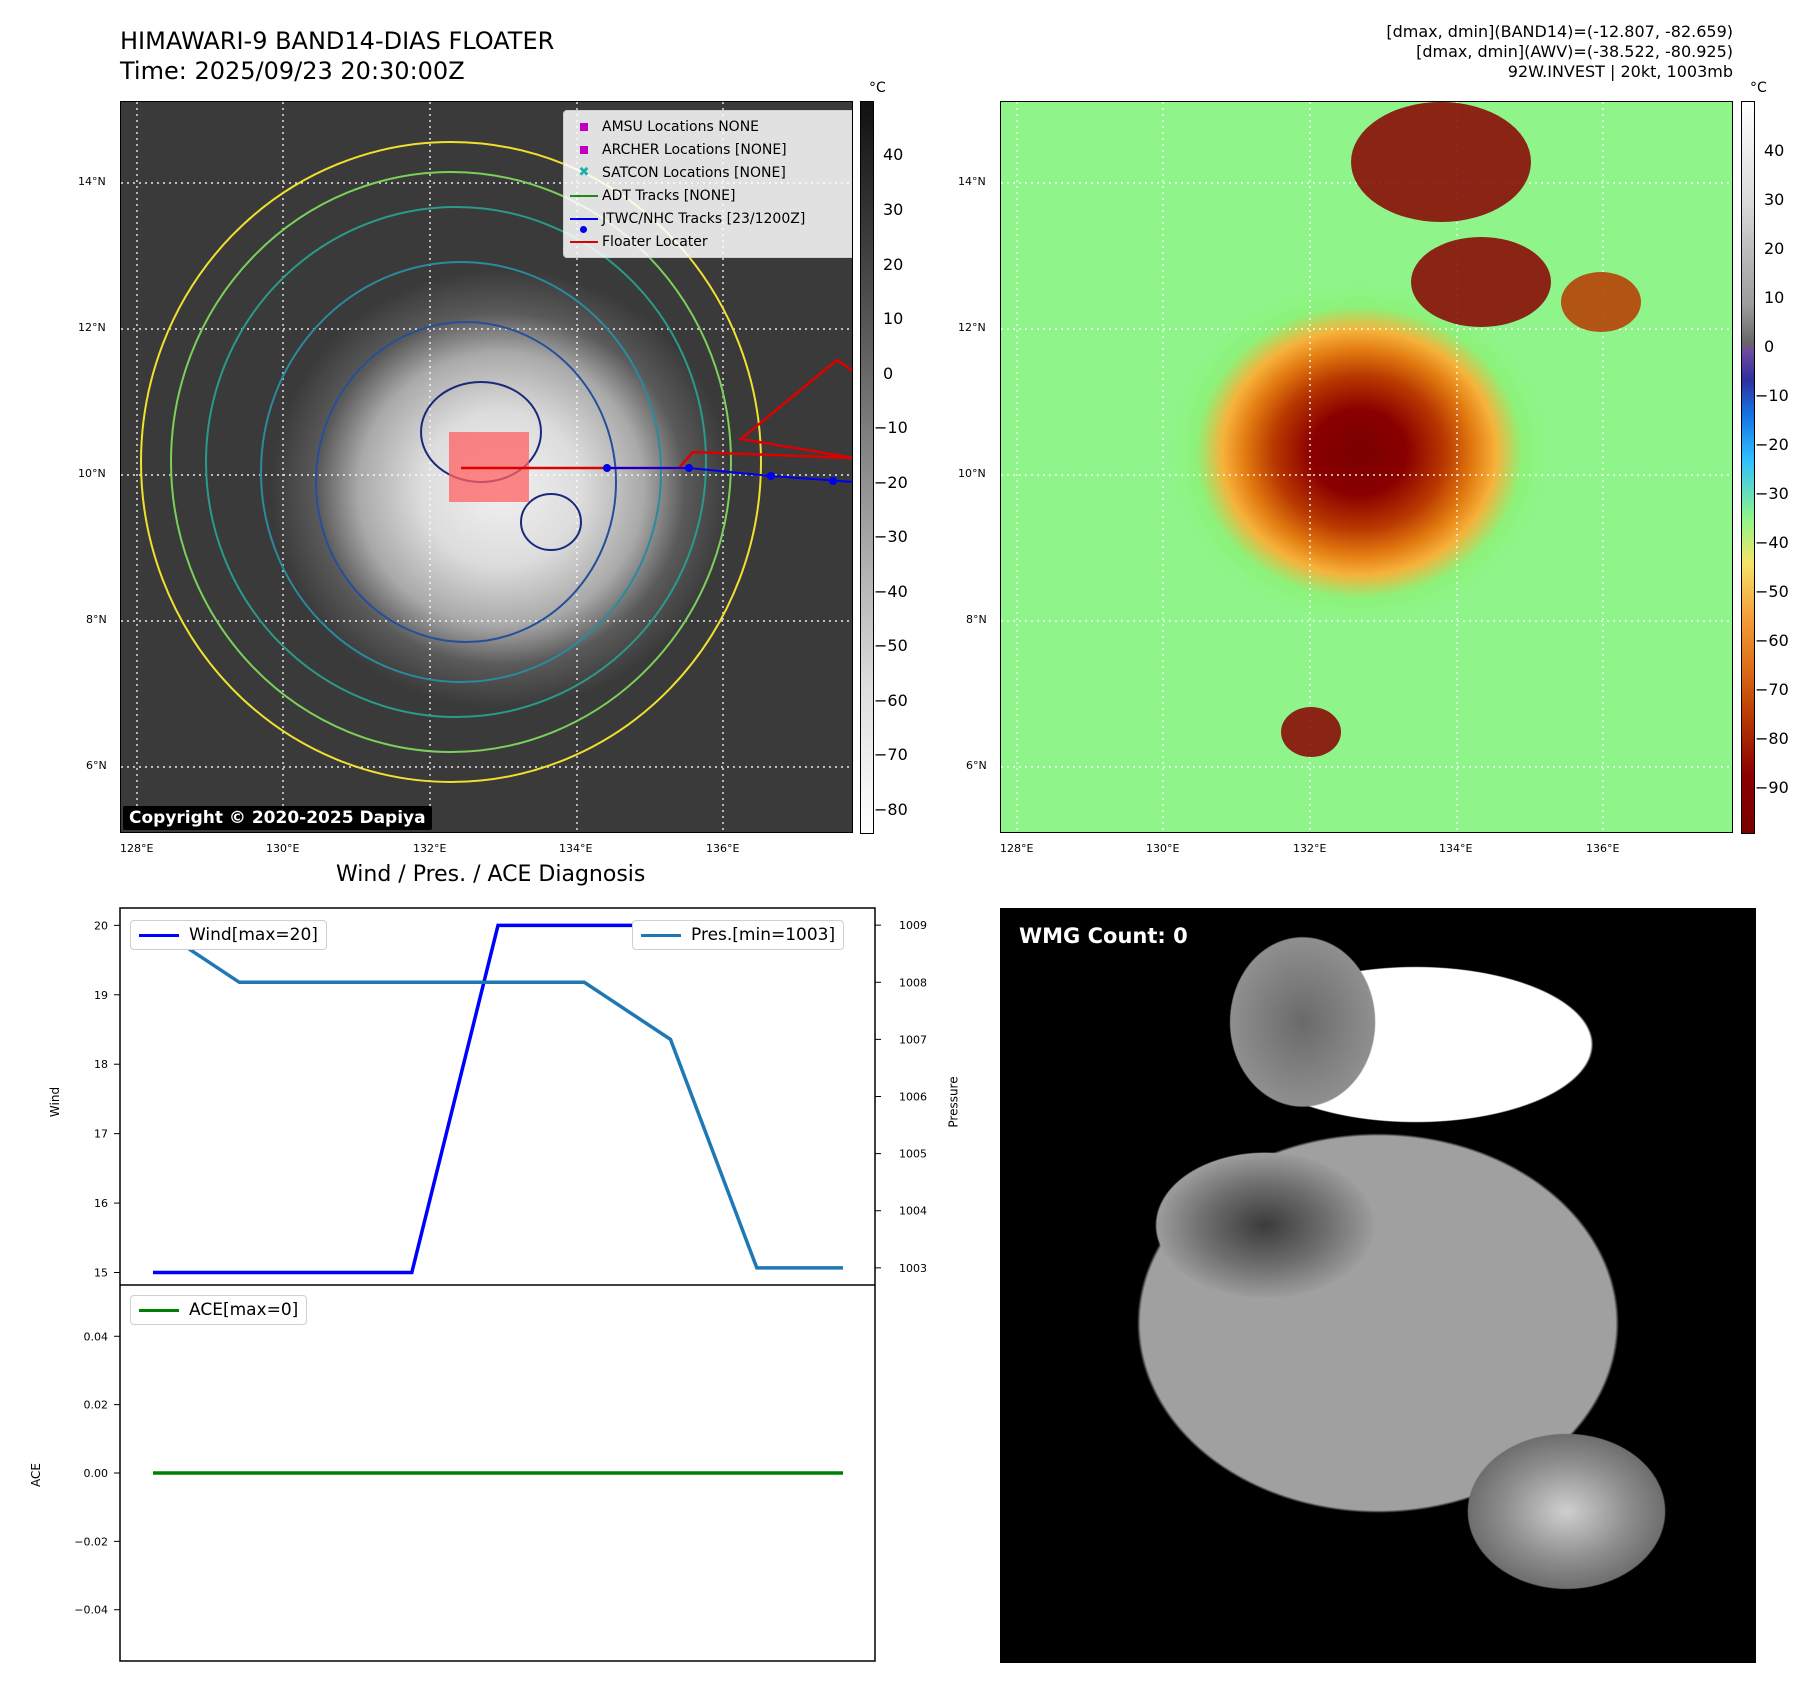 The width and height of the screenshot is (1813, 1690). What do you see at coordinates (159, 935) in the screenshot?
I see `wind-legend-line-icon` at bounding box center [159, 935].